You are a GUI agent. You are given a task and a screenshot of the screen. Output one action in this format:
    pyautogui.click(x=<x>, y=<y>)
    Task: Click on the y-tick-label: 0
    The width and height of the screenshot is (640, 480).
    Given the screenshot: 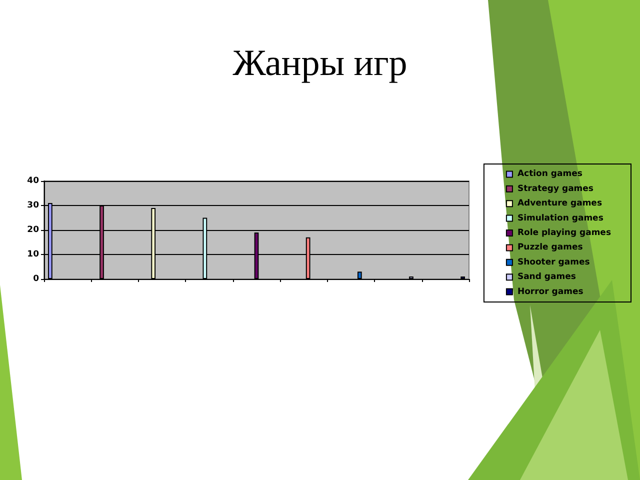 What is the action you would take?
    pyautogui.click(x=36, y=279)
    